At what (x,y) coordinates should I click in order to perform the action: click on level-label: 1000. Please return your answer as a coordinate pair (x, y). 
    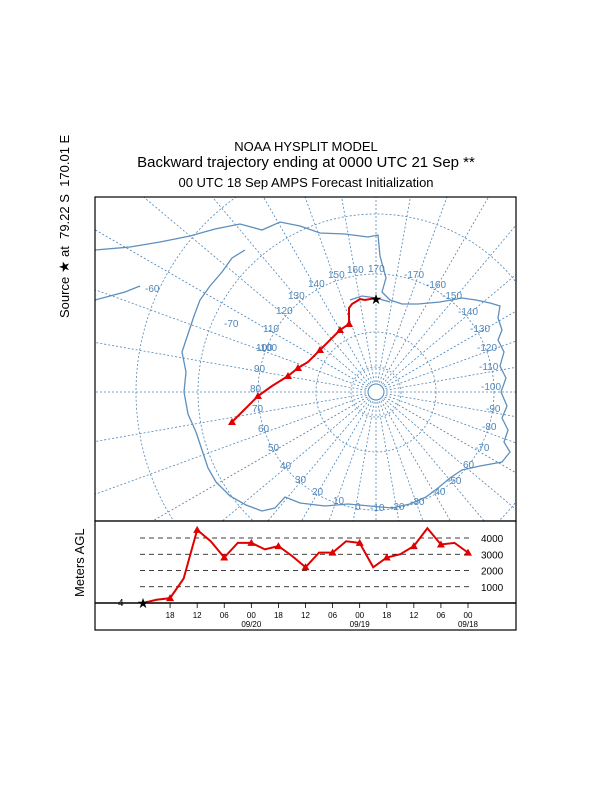
    Looking at the image, I should click on (492, 588).